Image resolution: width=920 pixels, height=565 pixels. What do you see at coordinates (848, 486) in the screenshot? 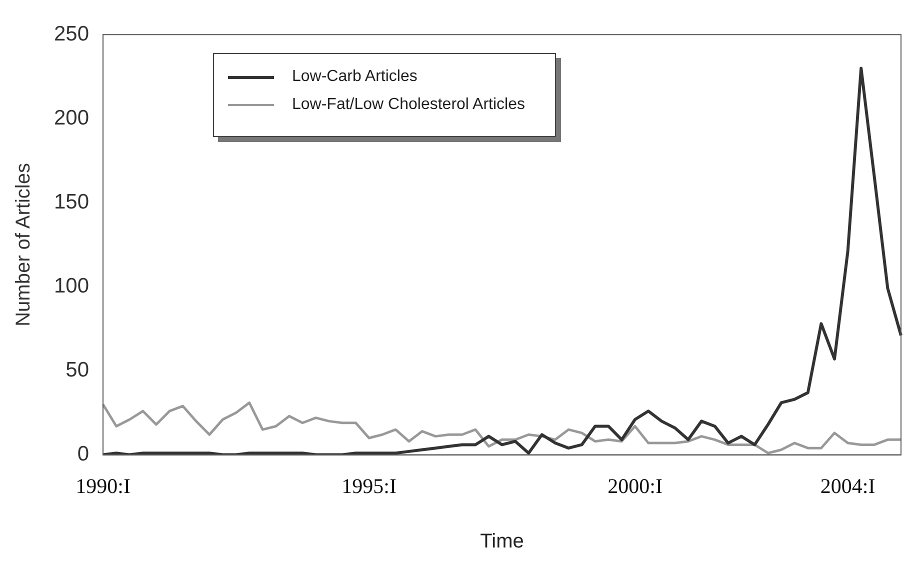
I see `x-tick-label: 2004:I` at bounding box center [848, 486].